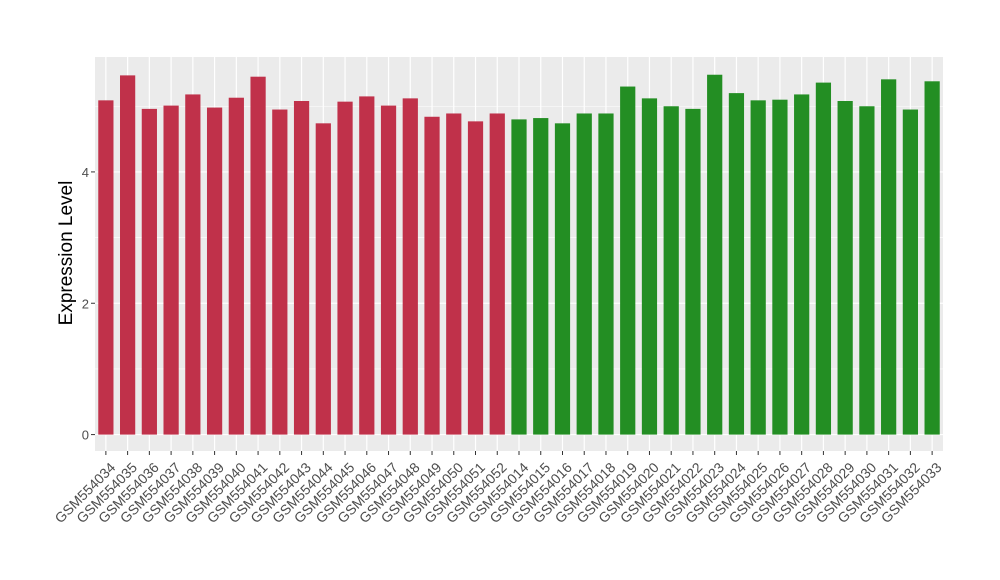 This screenshot has width=1000, height=580. What do you see at coordinates (85, 435) in the screenshot?
I see `y-tick-label: 0` at bounding box center [85, 435].